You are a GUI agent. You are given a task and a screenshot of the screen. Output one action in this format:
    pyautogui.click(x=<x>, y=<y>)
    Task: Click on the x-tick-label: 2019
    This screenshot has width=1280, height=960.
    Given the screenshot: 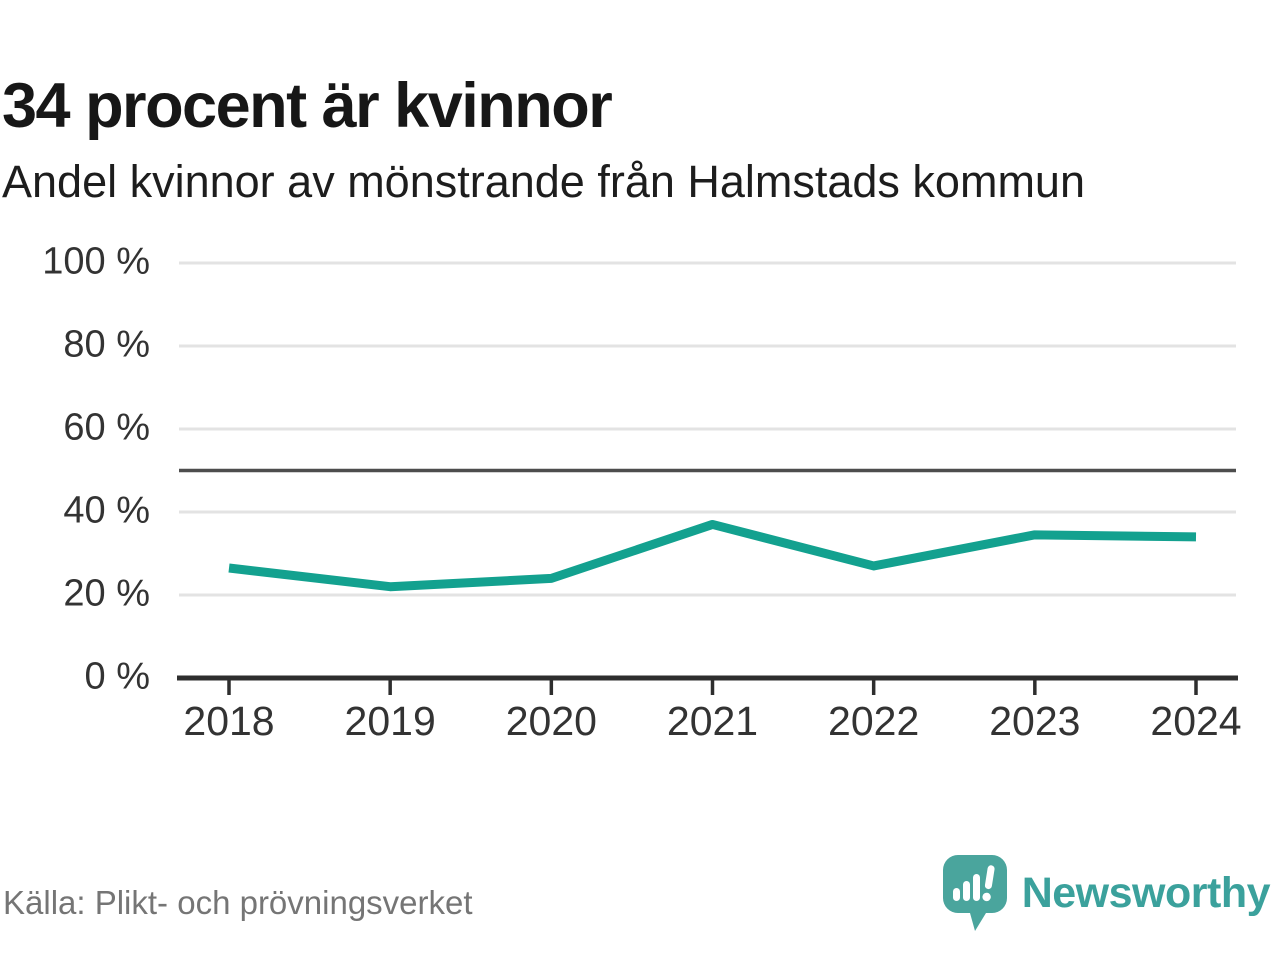 What is the action you would take?
    pyautogui.click(x=390, y=721)
    